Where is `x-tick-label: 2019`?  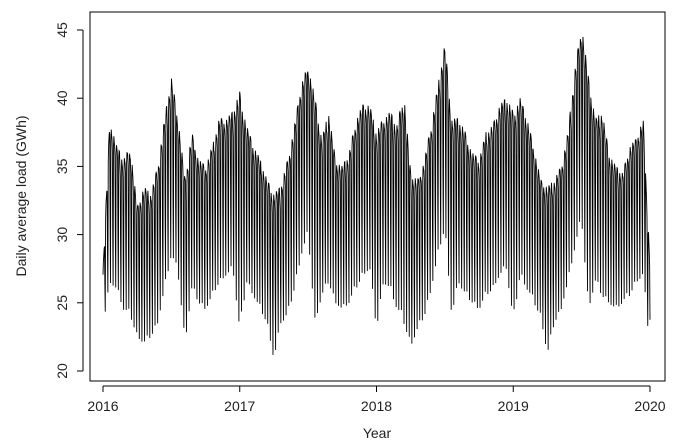 x-tick-label: 2019 is located at coordinates (513, 406).